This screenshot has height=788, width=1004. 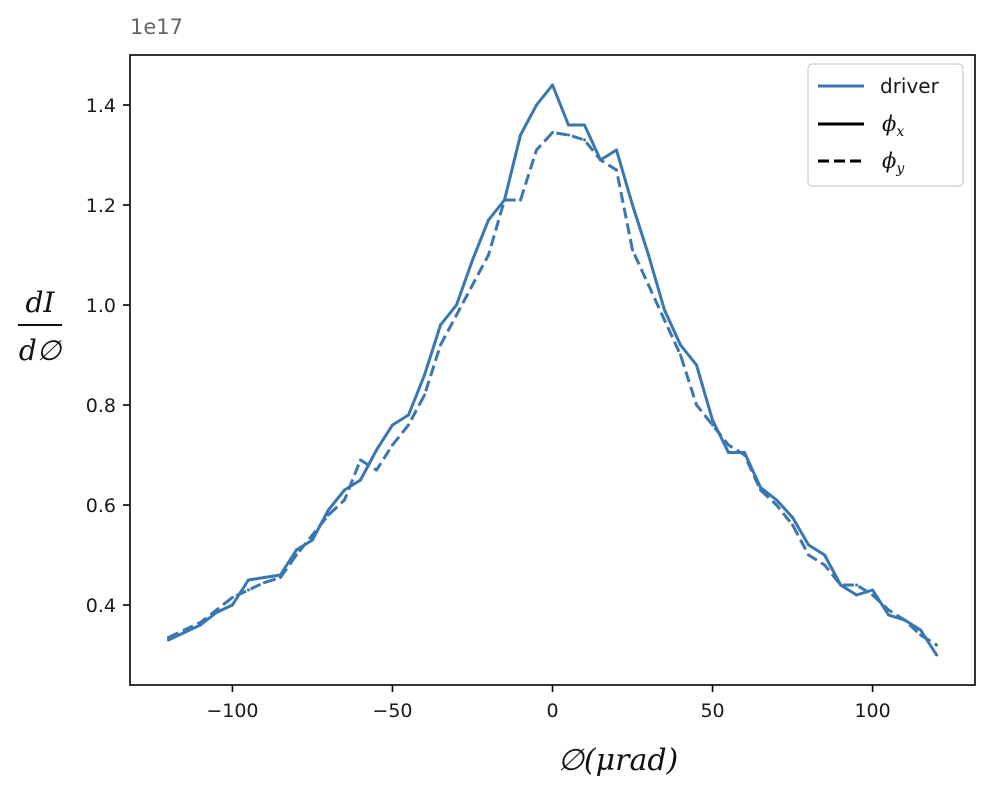 I want to click on y-axis-label-numerator: dI, so click(x=41, y=302).